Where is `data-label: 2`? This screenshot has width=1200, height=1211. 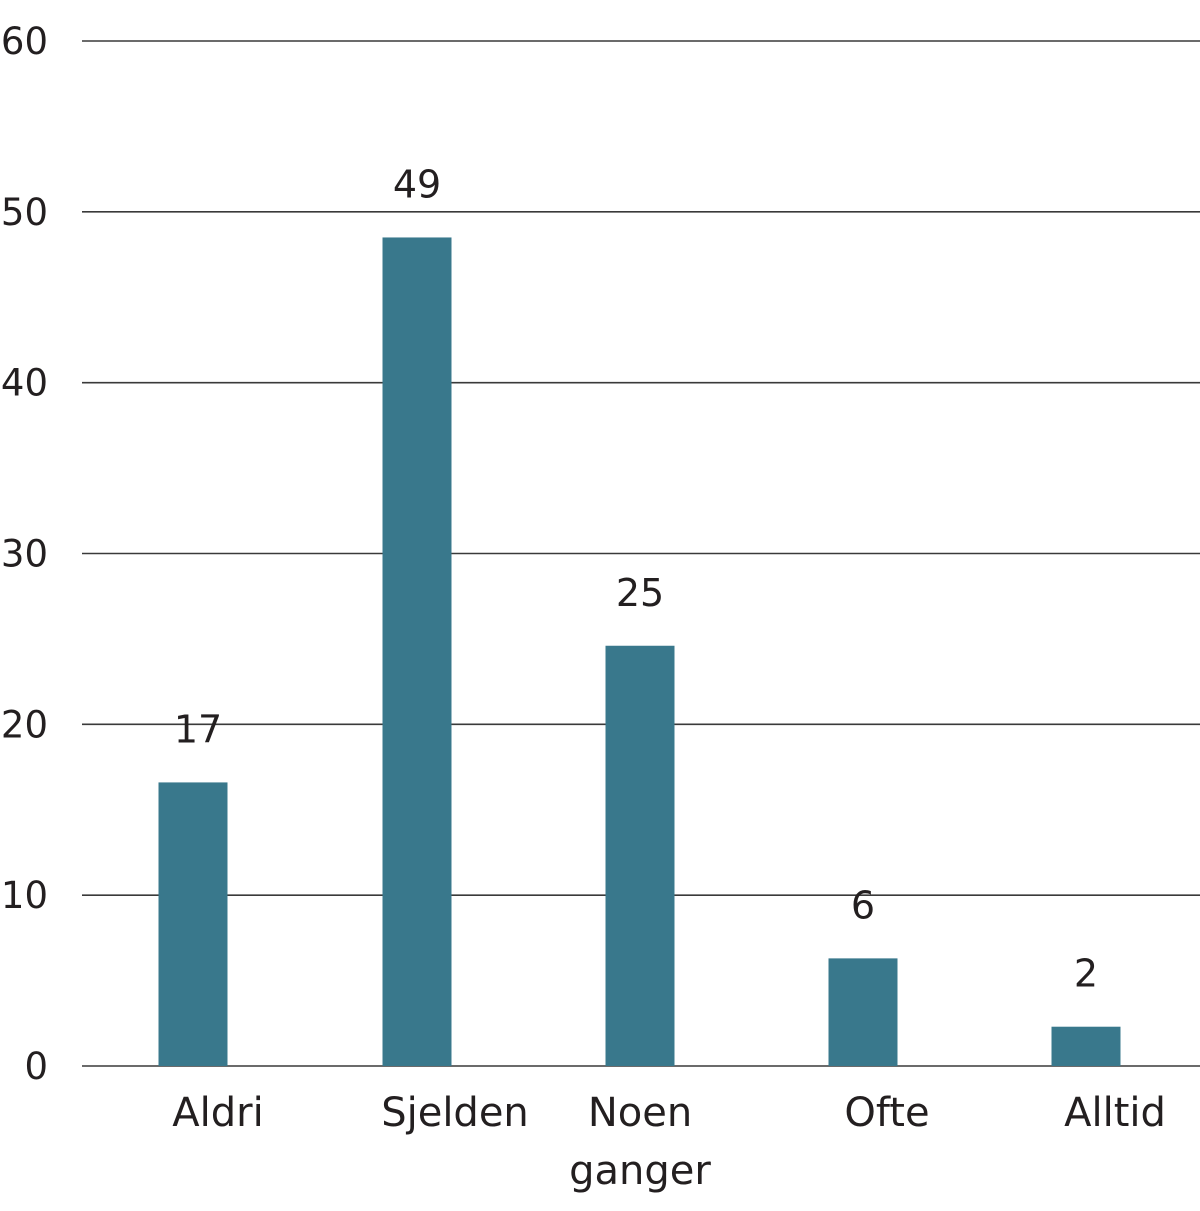 data-label: 2 is located at coordinates (1086, 974).